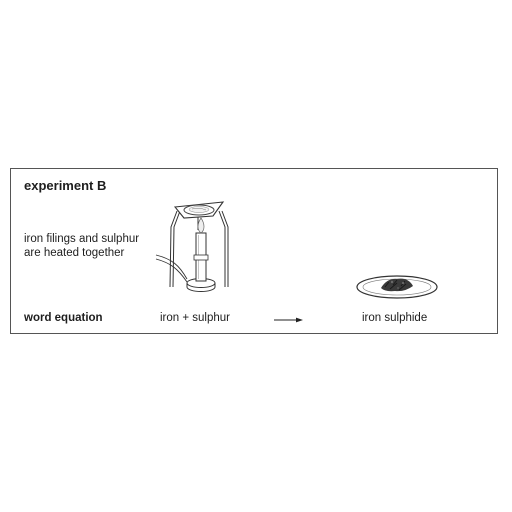  I want to click on product-dish-icon, so click(397, 287).